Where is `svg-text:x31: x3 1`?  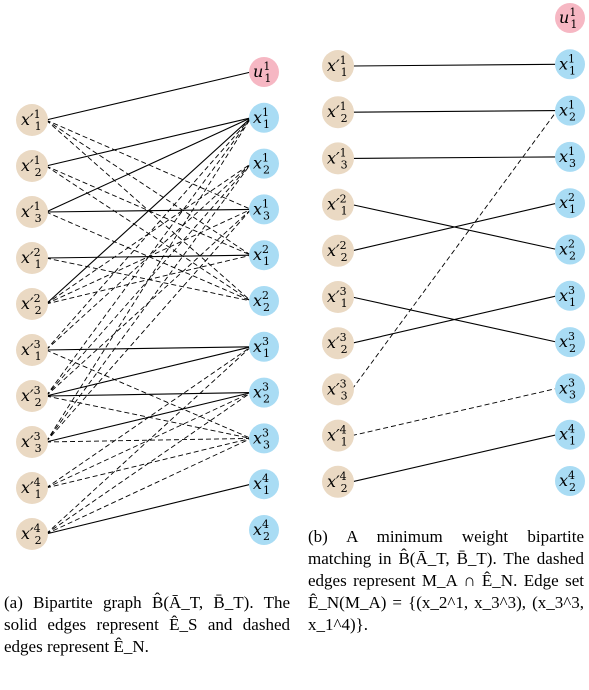 svg-text:x31: x3 1 is located at coordinates (567, 296).